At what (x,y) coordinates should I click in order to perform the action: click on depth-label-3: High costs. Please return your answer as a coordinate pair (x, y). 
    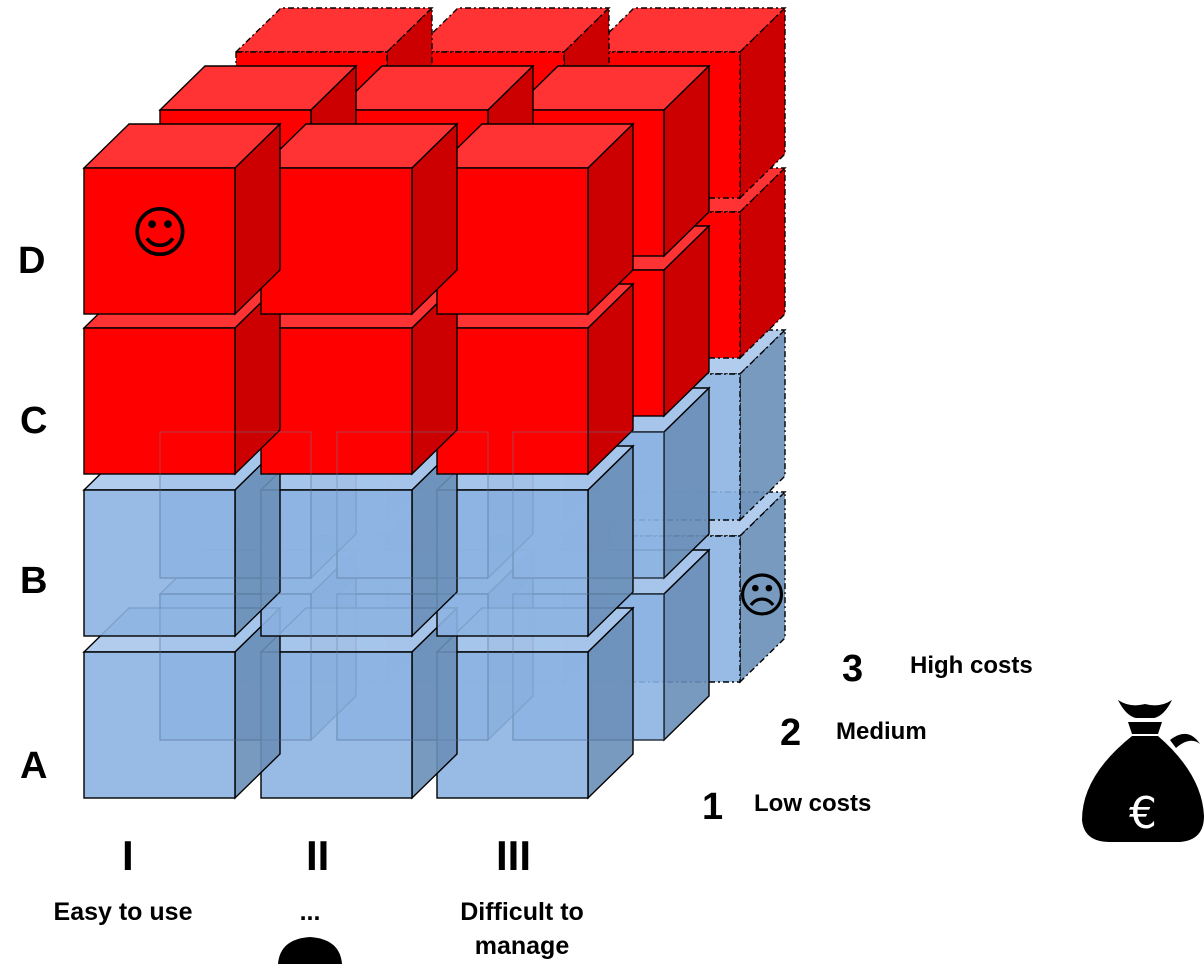
    Looking at the image, I should click on (971, 665).